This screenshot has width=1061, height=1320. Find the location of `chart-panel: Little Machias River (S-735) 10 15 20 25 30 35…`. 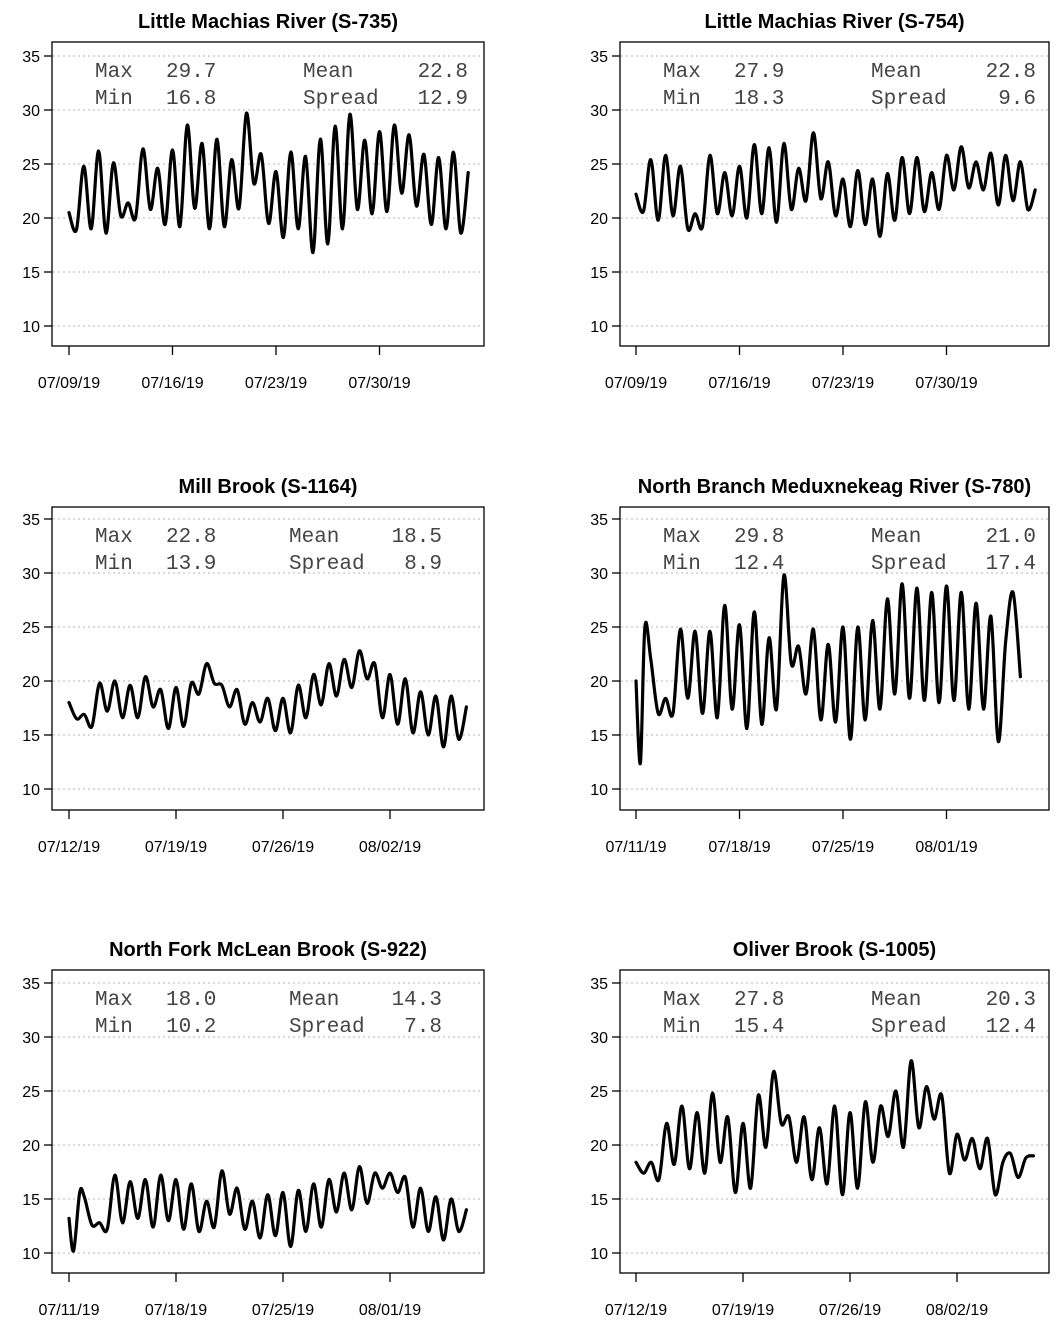

chart-panel: Little Machias River (S-735) 10 15 20 25 30 35… is located at coordinates (253, 201).